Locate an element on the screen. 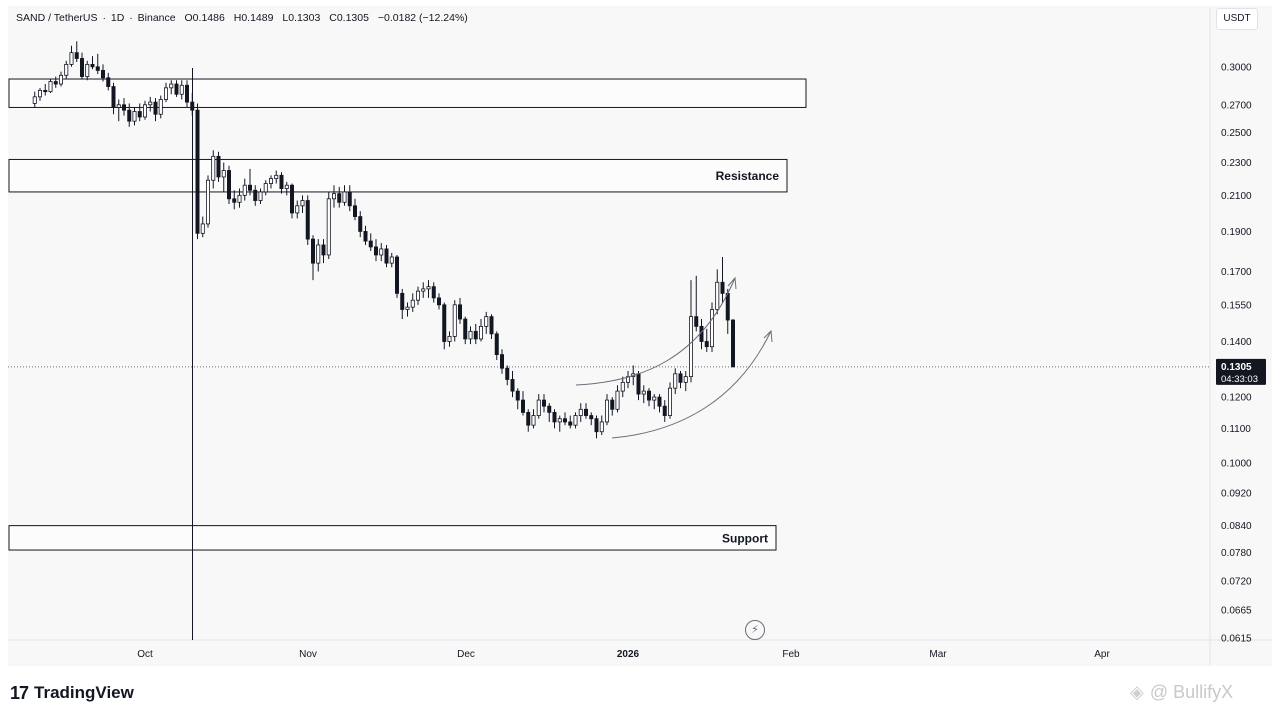  tradingview-logo: 17 TradingView is located at coordinates (72, 693).